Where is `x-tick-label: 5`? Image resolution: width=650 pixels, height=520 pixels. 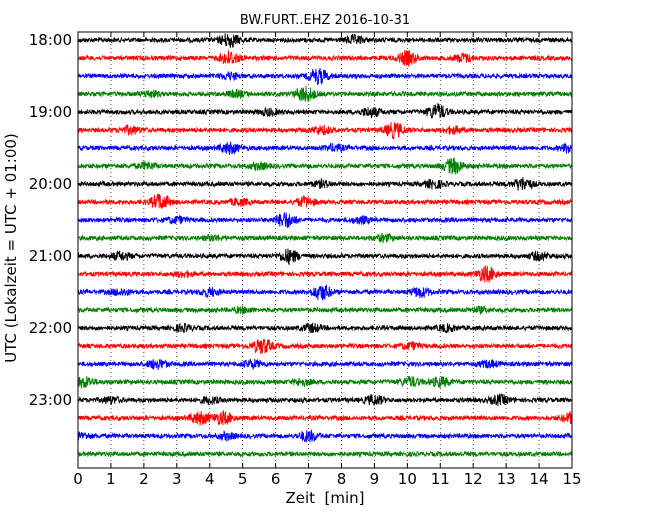 x-tick-label: 5 is located at coordinates (243, 479).